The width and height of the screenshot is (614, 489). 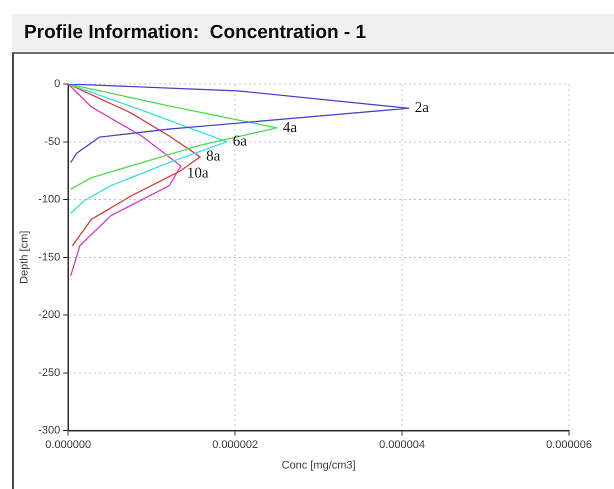 I want to click on x-tick-label: 0.000006, so click(x=569, y=445).